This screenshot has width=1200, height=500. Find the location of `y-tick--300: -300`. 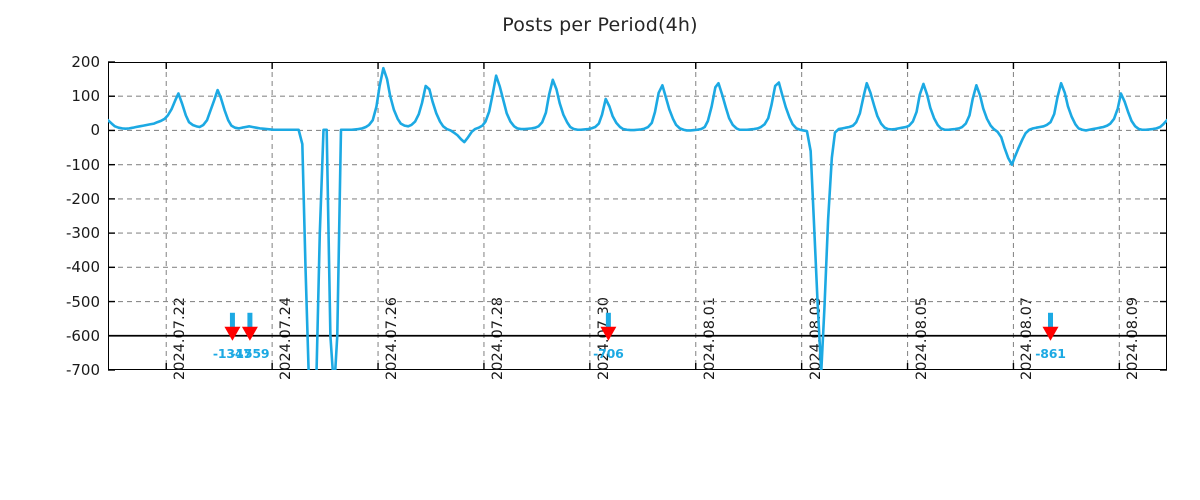

y-tick--300: -300 is located at coordinates (82, 233).